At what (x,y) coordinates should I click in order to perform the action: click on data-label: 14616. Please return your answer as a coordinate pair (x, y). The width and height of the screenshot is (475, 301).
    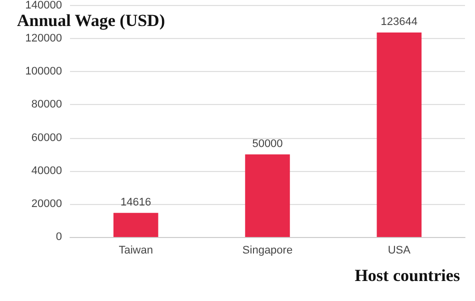
    Looking at the image, I should click on (136, 202).